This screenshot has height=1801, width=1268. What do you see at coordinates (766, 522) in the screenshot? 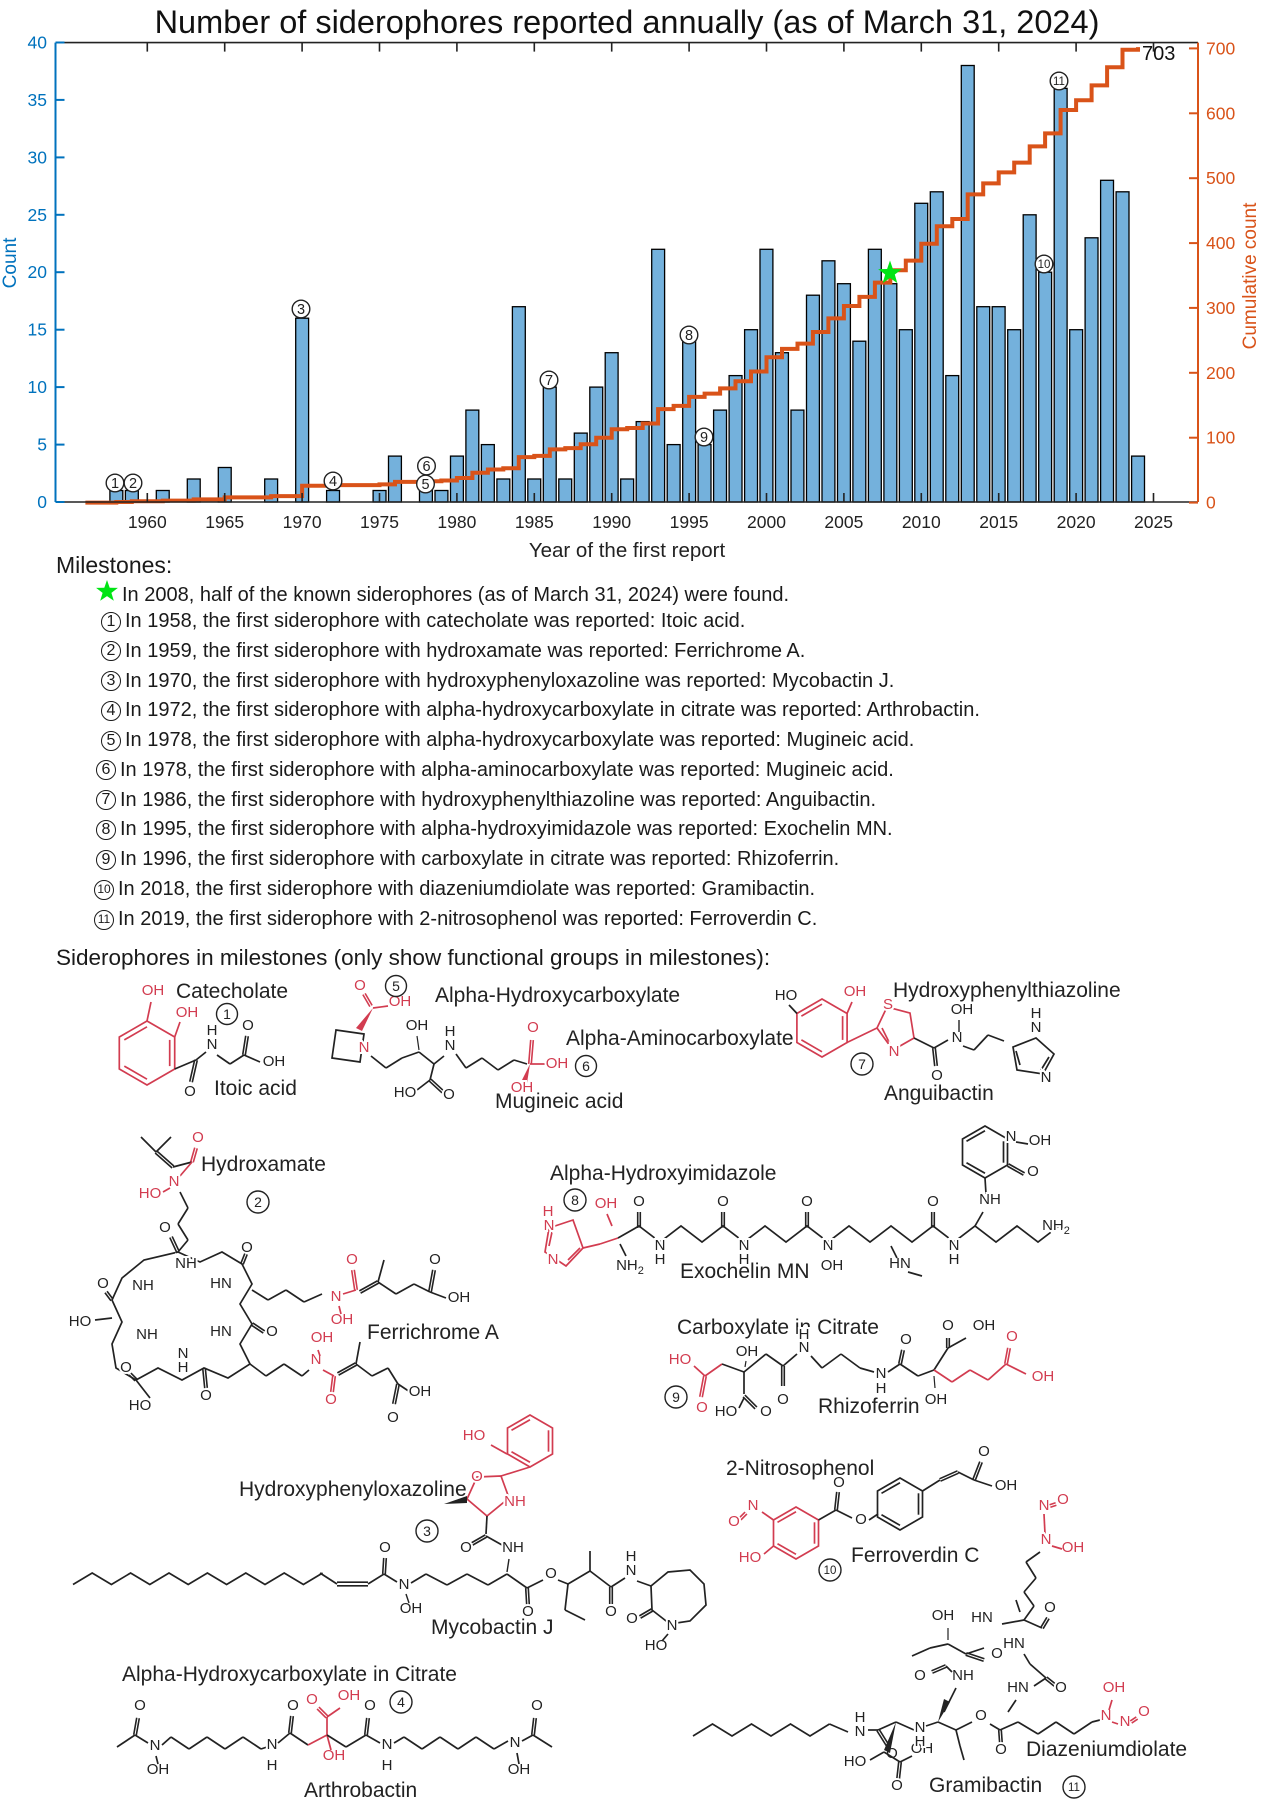
I see `svg-text: 2000` at bounding box center [766, 522].